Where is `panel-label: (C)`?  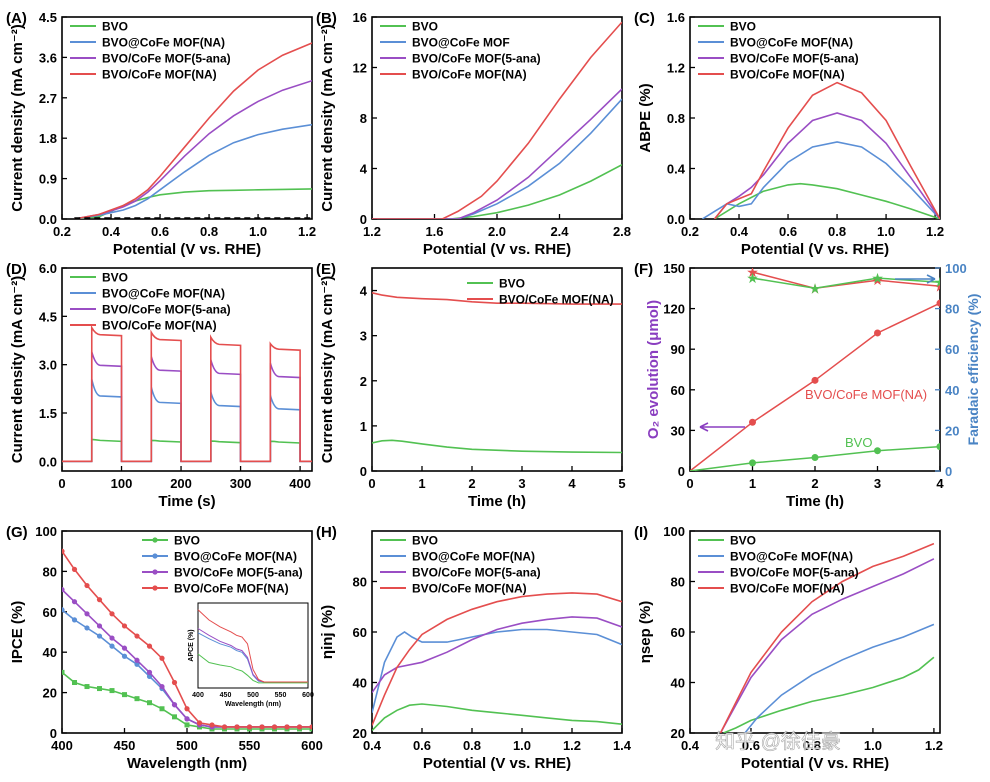
panel-label: (C) is located at coordinates (644, 18).